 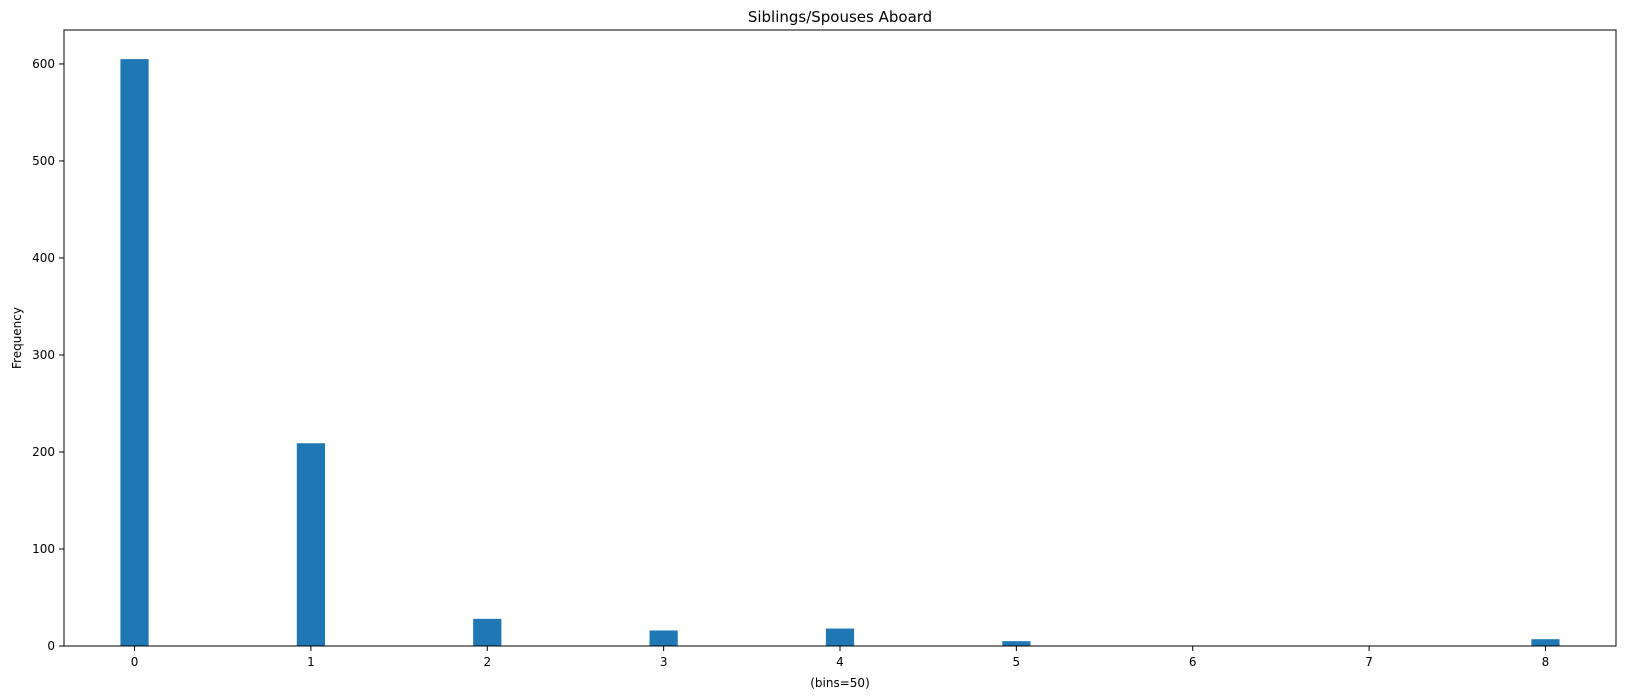 What do you see at coordinates (43, 161) in the screenshot?
I see `y-tick-label: 500` at bounding box center [43, 161].